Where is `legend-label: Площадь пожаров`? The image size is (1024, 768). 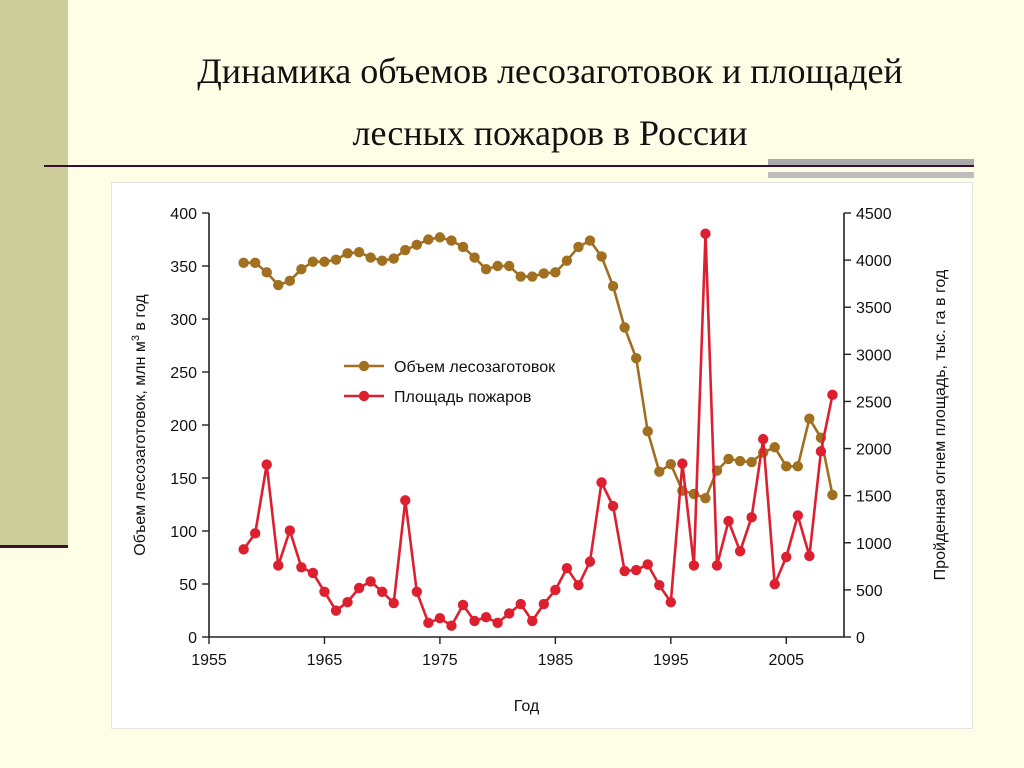
legend-label: Площадь пожаров is located at coordinates (462, 397).